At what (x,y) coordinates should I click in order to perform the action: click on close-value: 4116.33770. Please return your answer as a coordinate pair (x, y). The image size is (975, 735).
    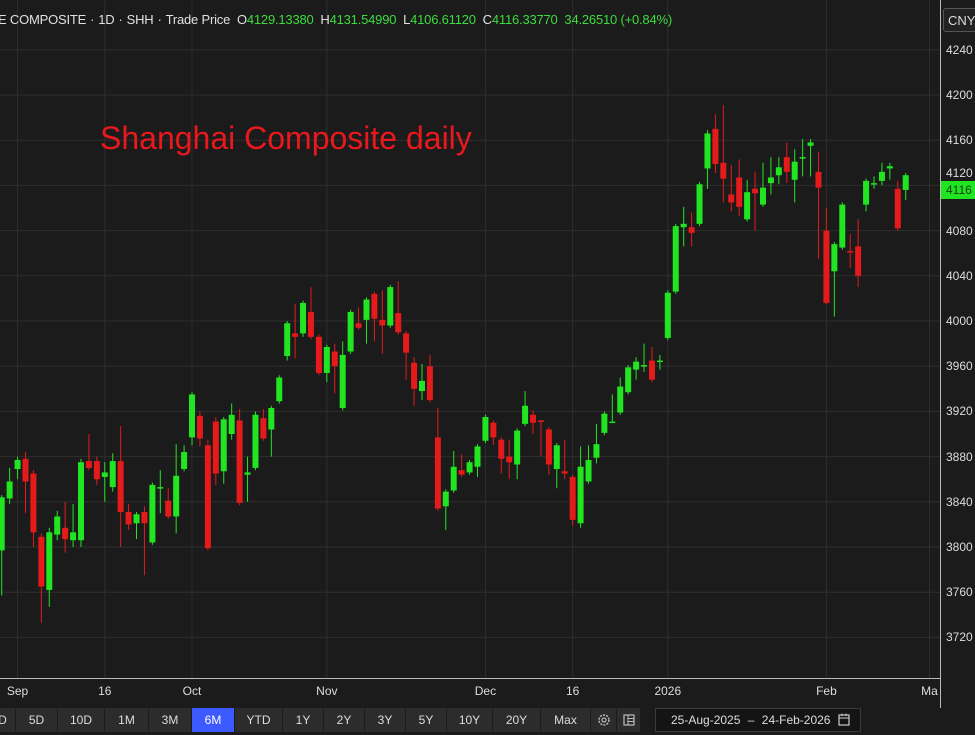
    Looking at the image, I should click on (524, 19).